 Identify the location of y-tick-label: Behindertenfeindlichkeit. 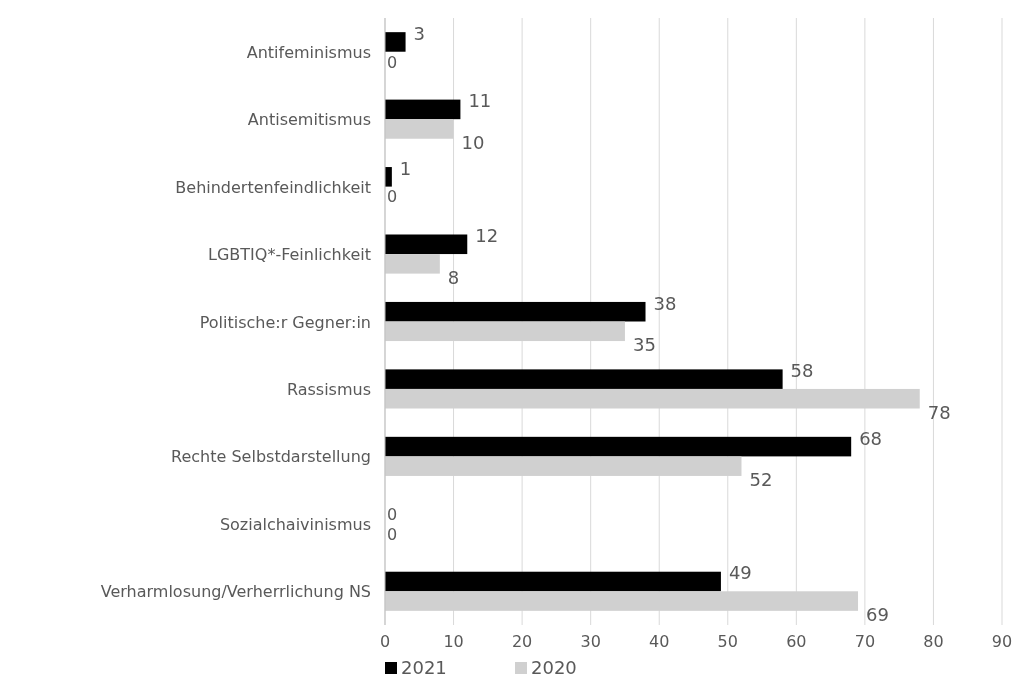
(273, 187).